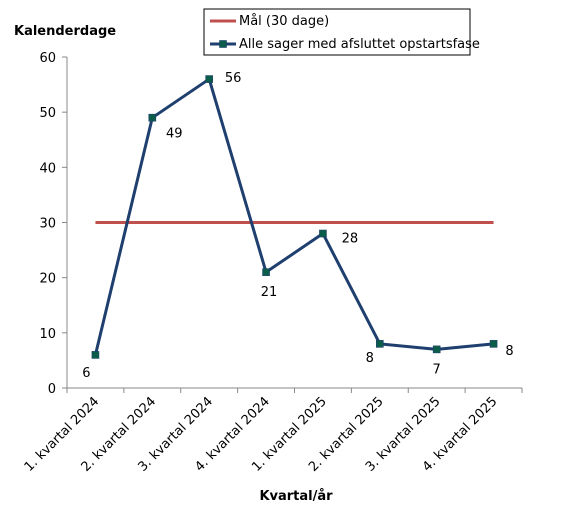 The width and height of the screenshot is (578, 511). I want to click on data-label: 56, so click(233, 78).